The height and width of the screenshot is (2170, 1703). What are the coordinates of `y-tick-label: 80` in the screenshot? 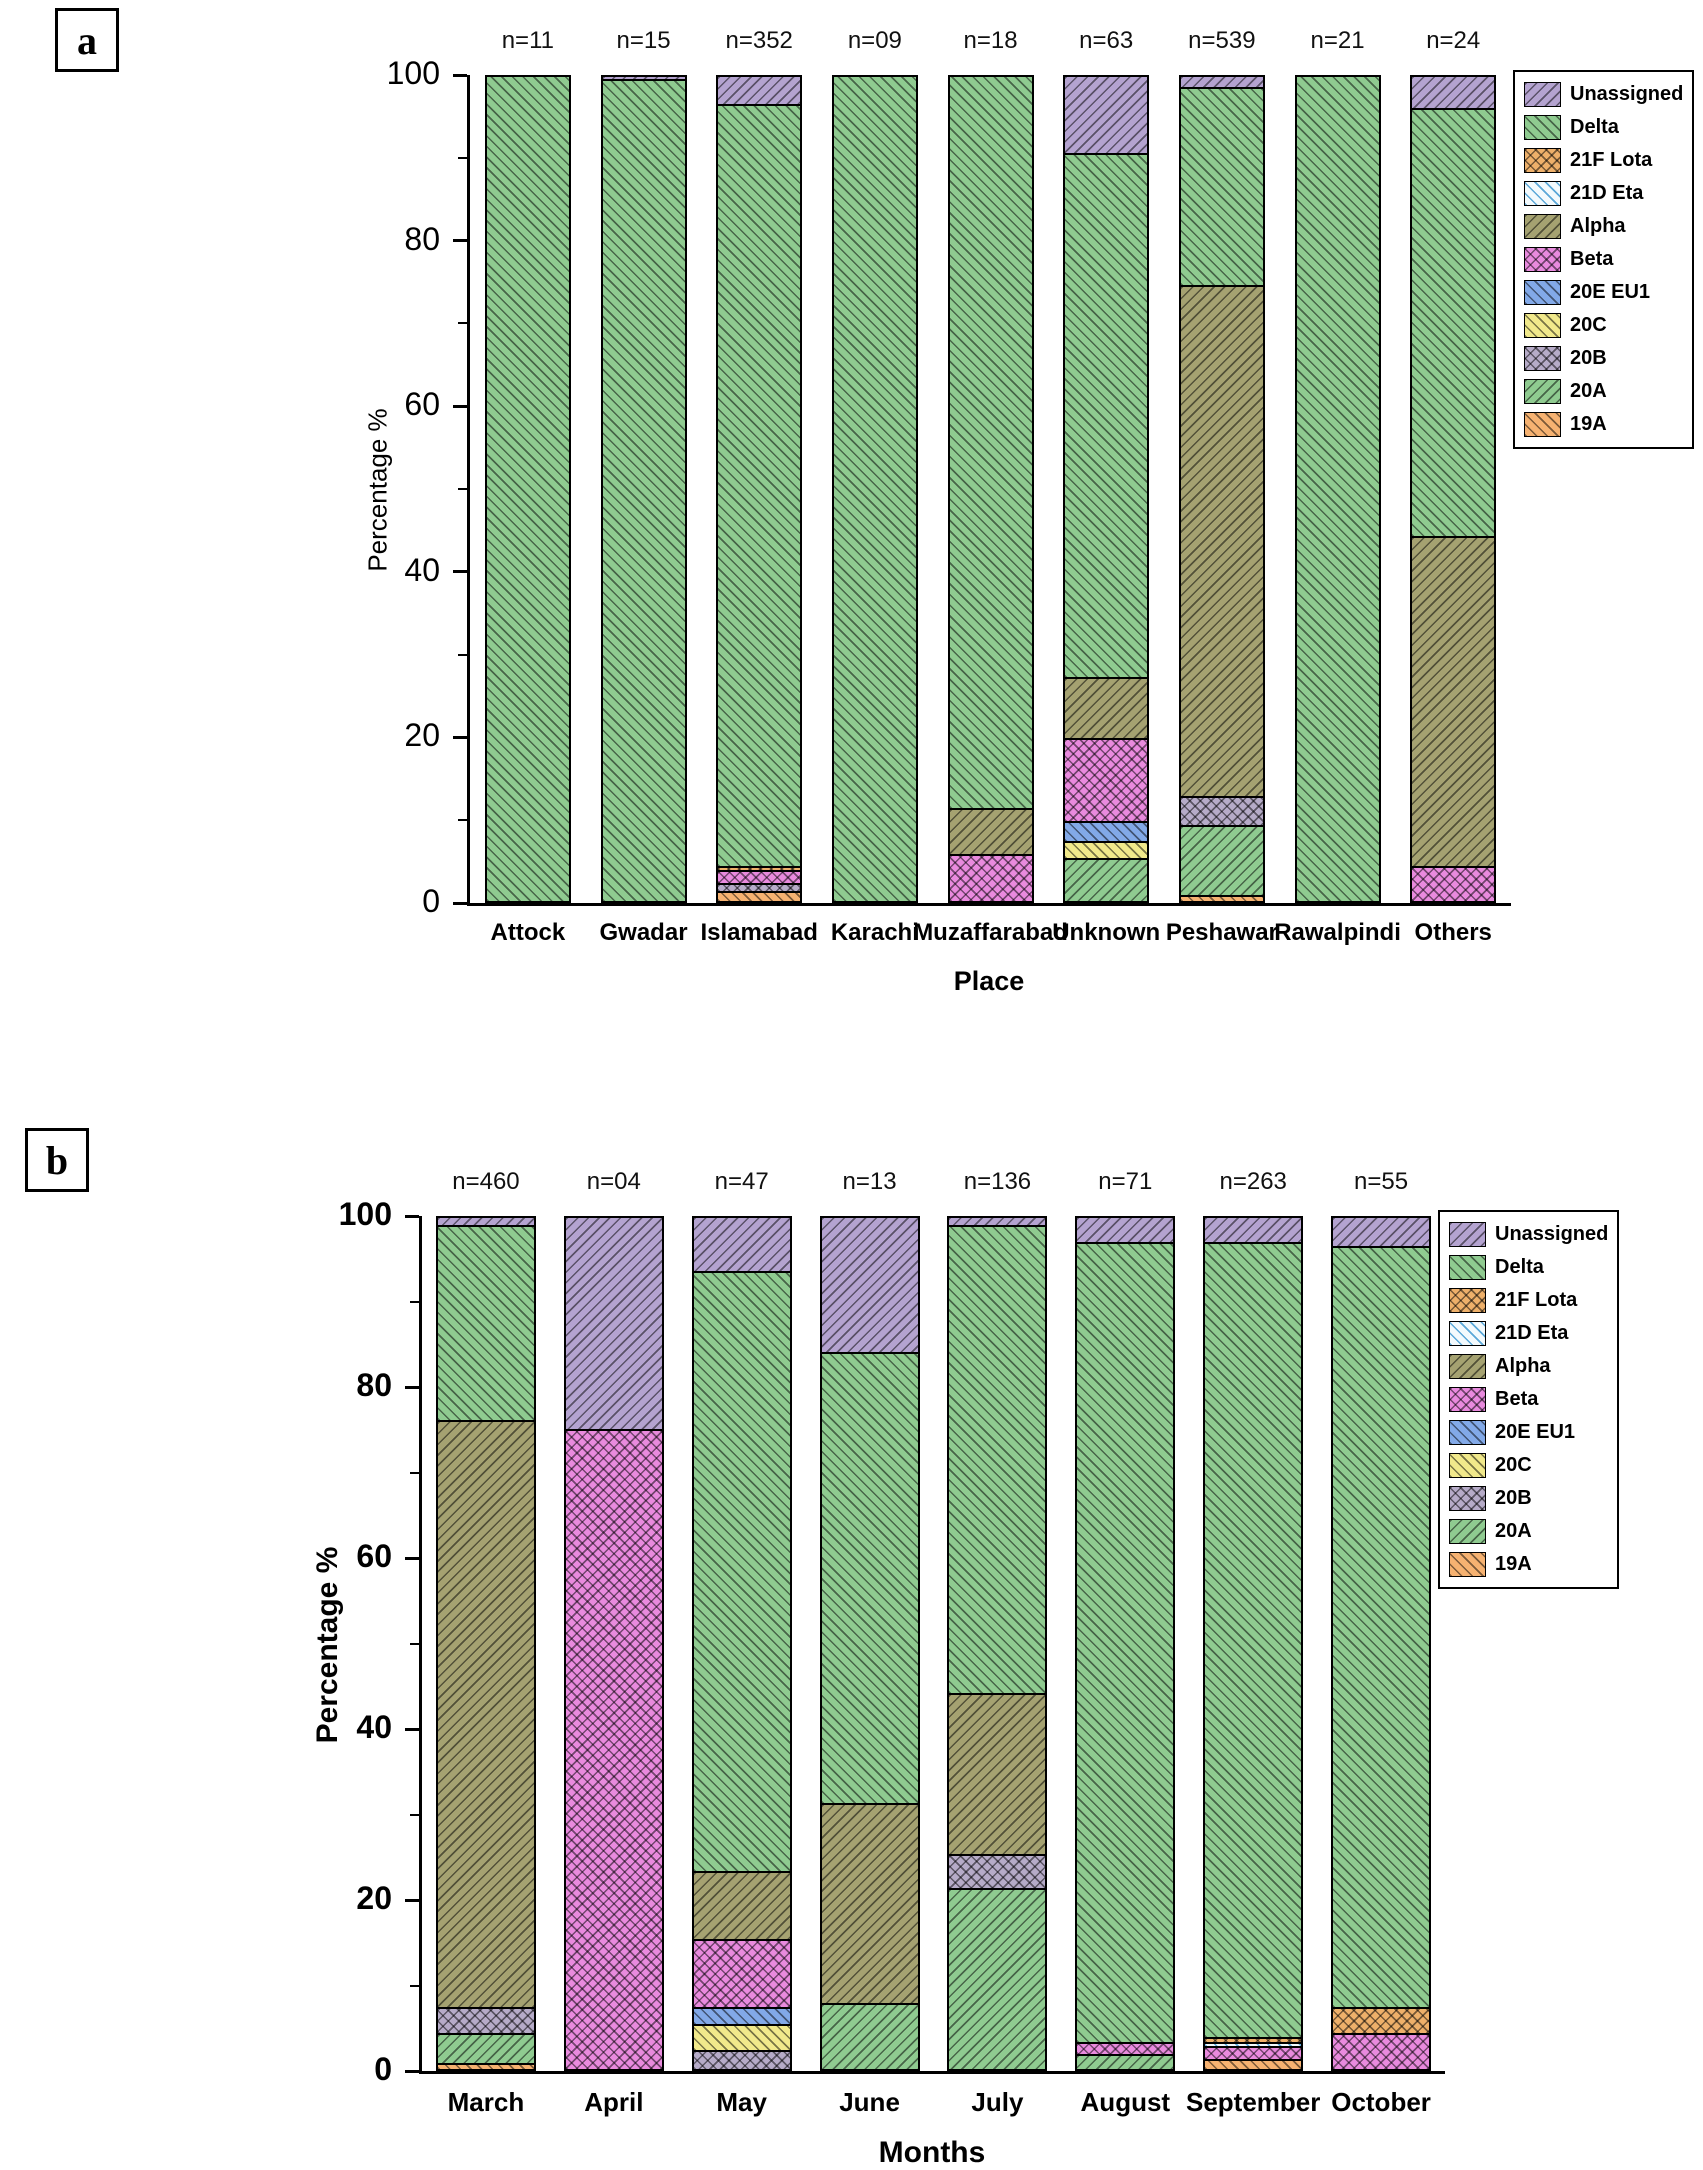 It's located at (374, 1385).